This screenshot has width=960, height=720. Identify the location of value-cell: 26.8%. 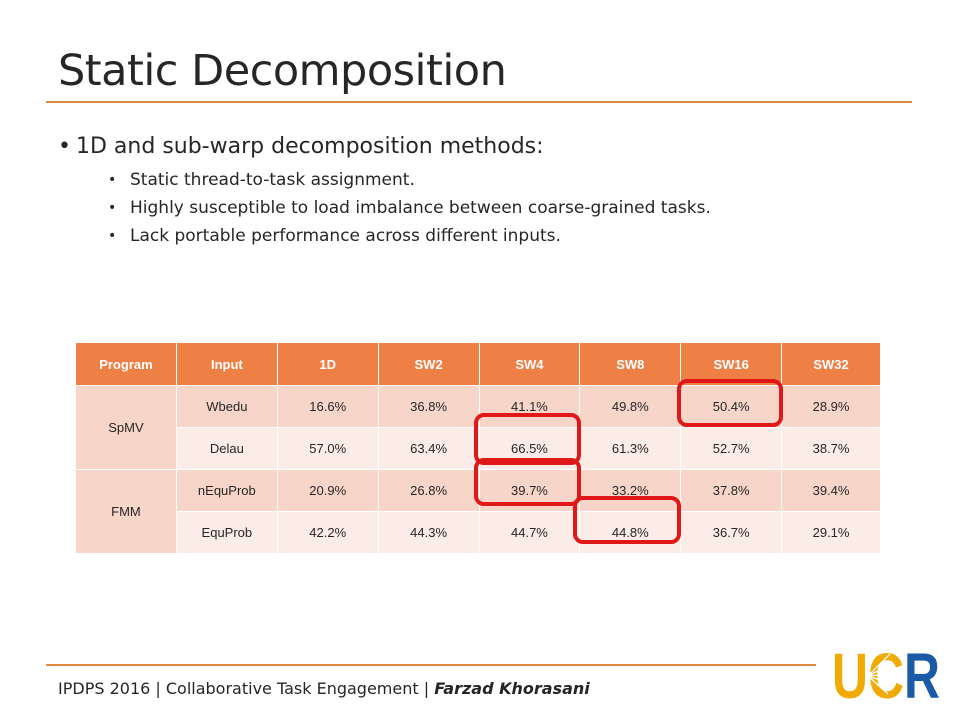
(428, 490).